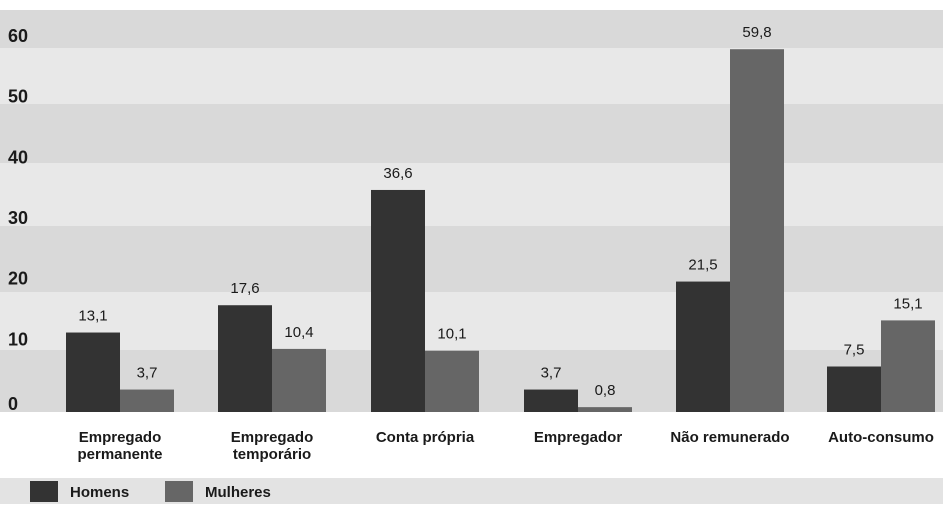 Image resolution: width=943 pixels, height=511 pixels. I want to click on data-label: 0,8, so click(605, 390).